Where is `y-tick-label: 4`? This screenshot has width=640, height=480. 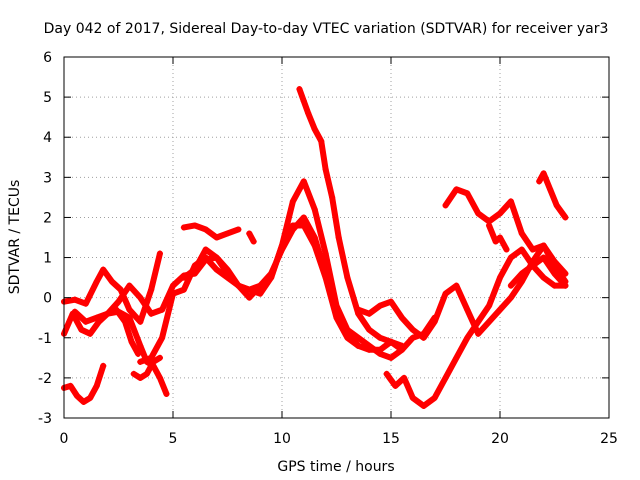 y-tick-label: 4 is located at coordinates (47, 138).